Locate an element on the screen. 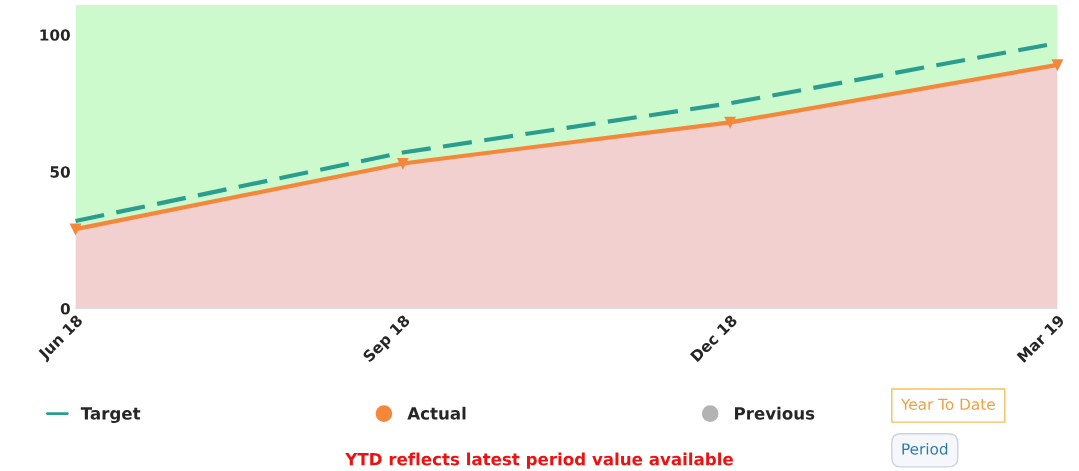  text: Year To Date is located at coordinates (947, 404).